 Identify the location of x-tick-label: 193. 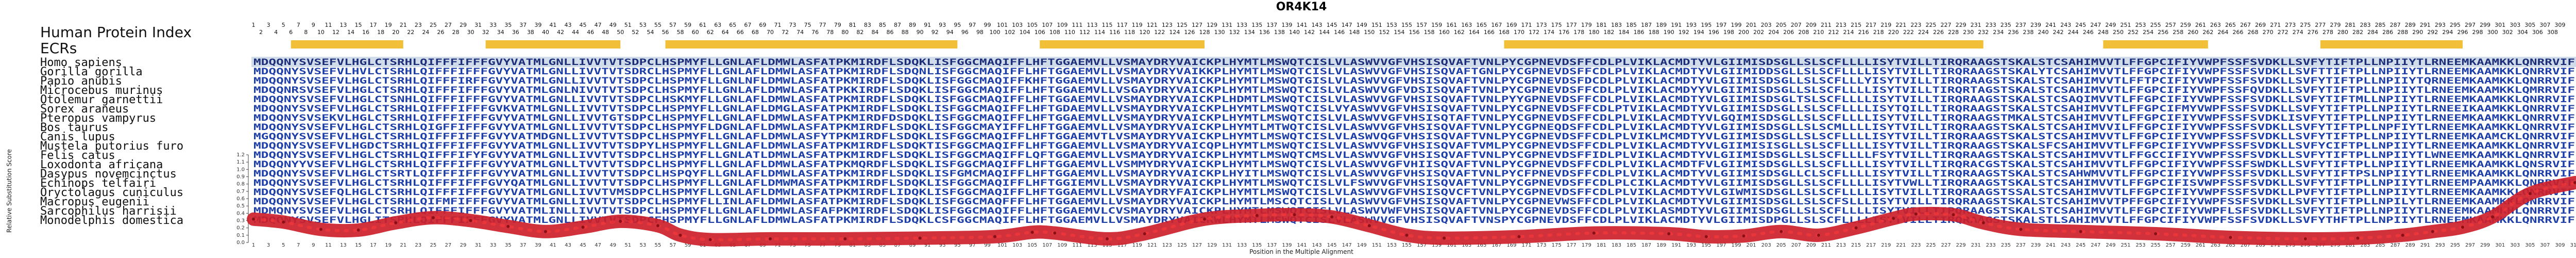
(1691, 245).